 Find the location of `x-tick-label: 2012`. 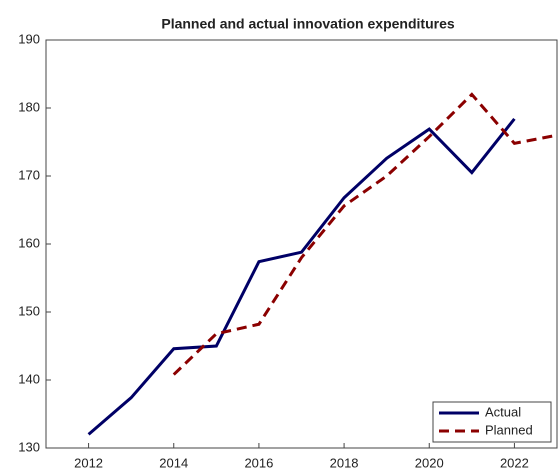

x-tick-label: 2012 is located at coordinates (88, 462).